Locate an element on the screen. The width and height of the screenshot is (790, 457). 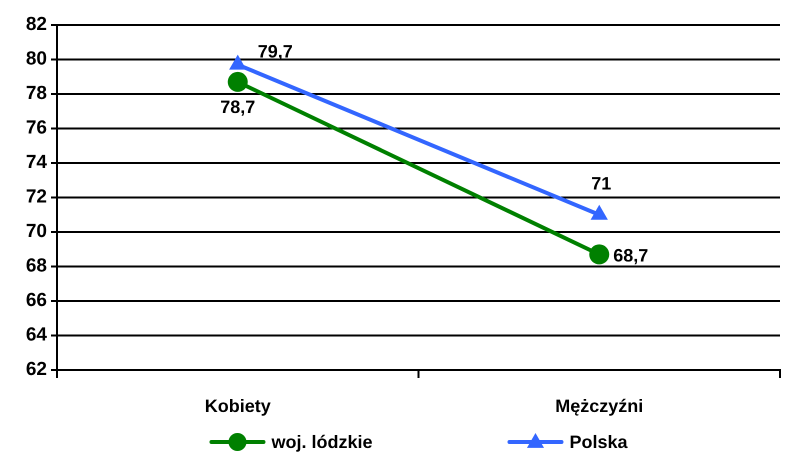
y-tick-label: 68 is located at coordinates (36, 266).